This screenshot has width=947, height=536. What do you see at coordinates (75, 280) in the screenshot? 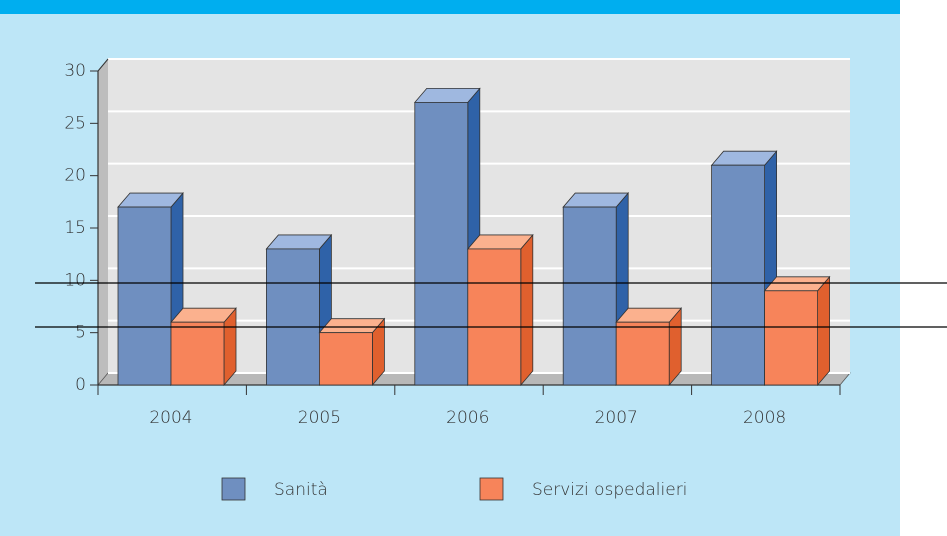
I see `y-tick-label: 10` at bounding box center [75, 280].